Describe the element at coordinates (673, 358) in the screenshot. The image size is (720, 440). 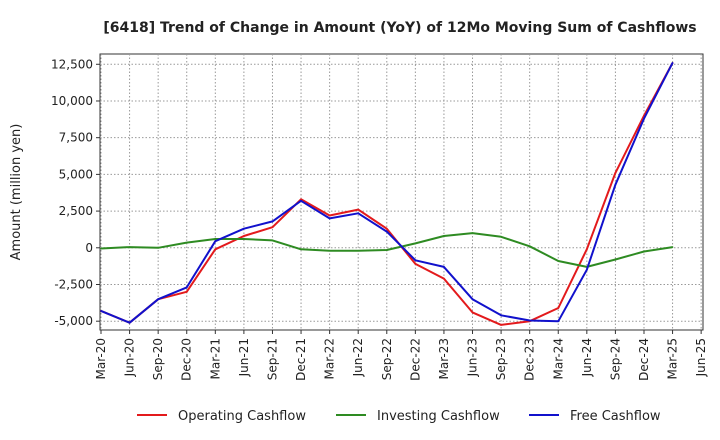
I see `x-tick-label: Mar-25` at that location.